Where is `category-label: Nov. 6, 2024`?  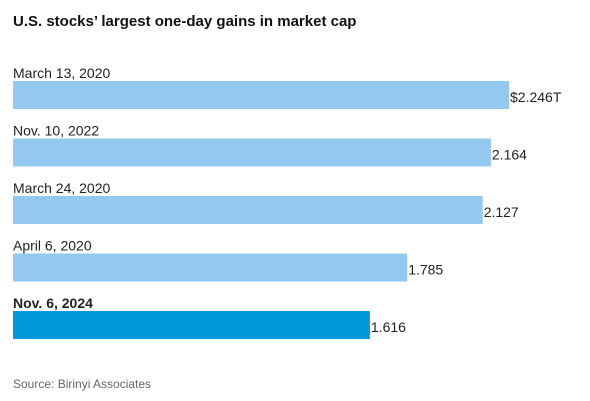 category-label: Nov. 6, 2024 is located at coordinates (53, 303).